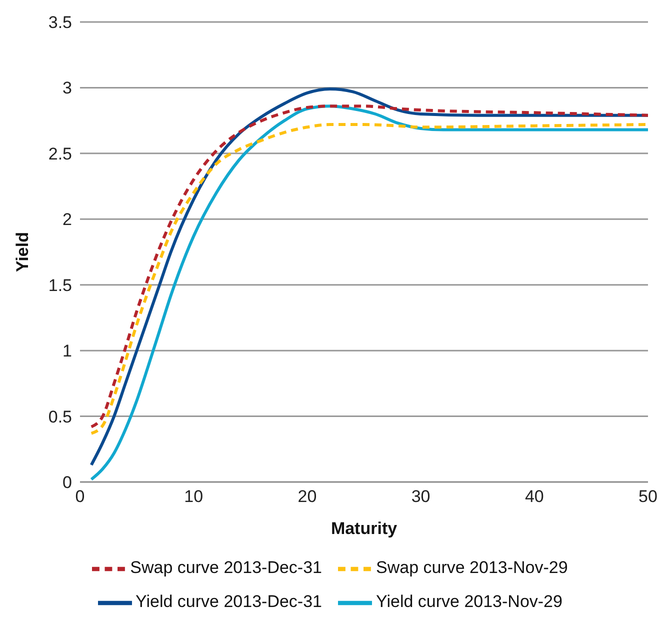  I want to click on x-tick-label: 40, so click(534, 496).